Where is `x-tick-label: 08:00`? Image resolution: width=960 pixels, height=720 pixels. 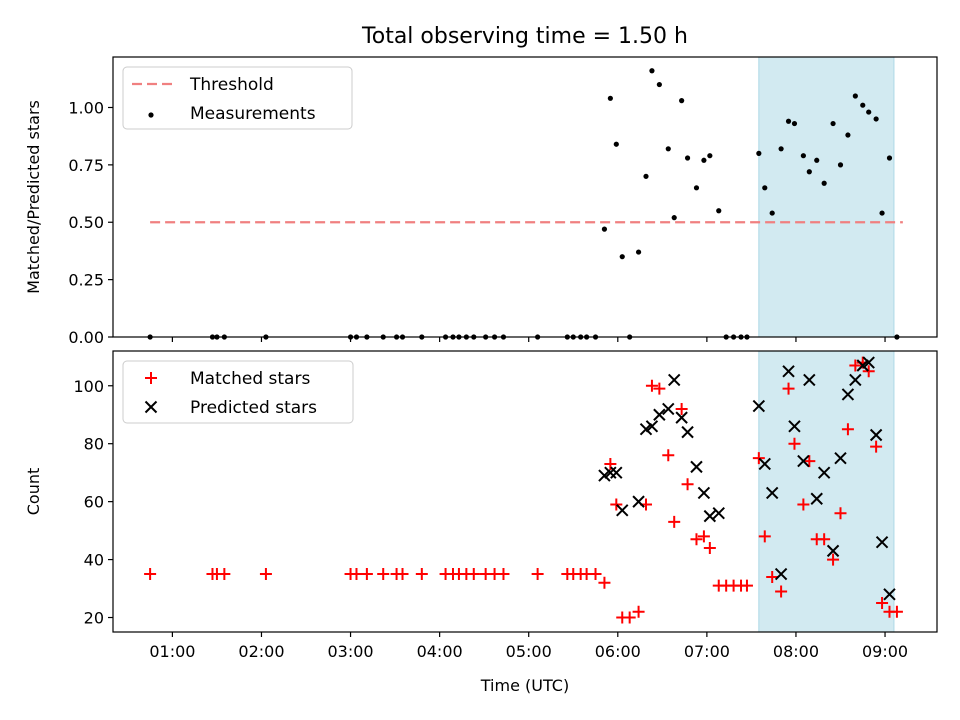 x-tick-label: 08:00 is located at coordinates (796, 651).